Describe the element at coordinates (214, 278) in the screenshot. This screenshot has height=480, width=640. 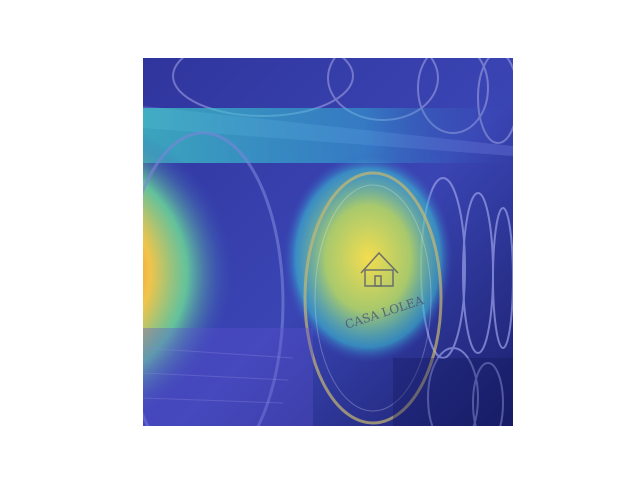
I see `left-barrel-outline` at that location.